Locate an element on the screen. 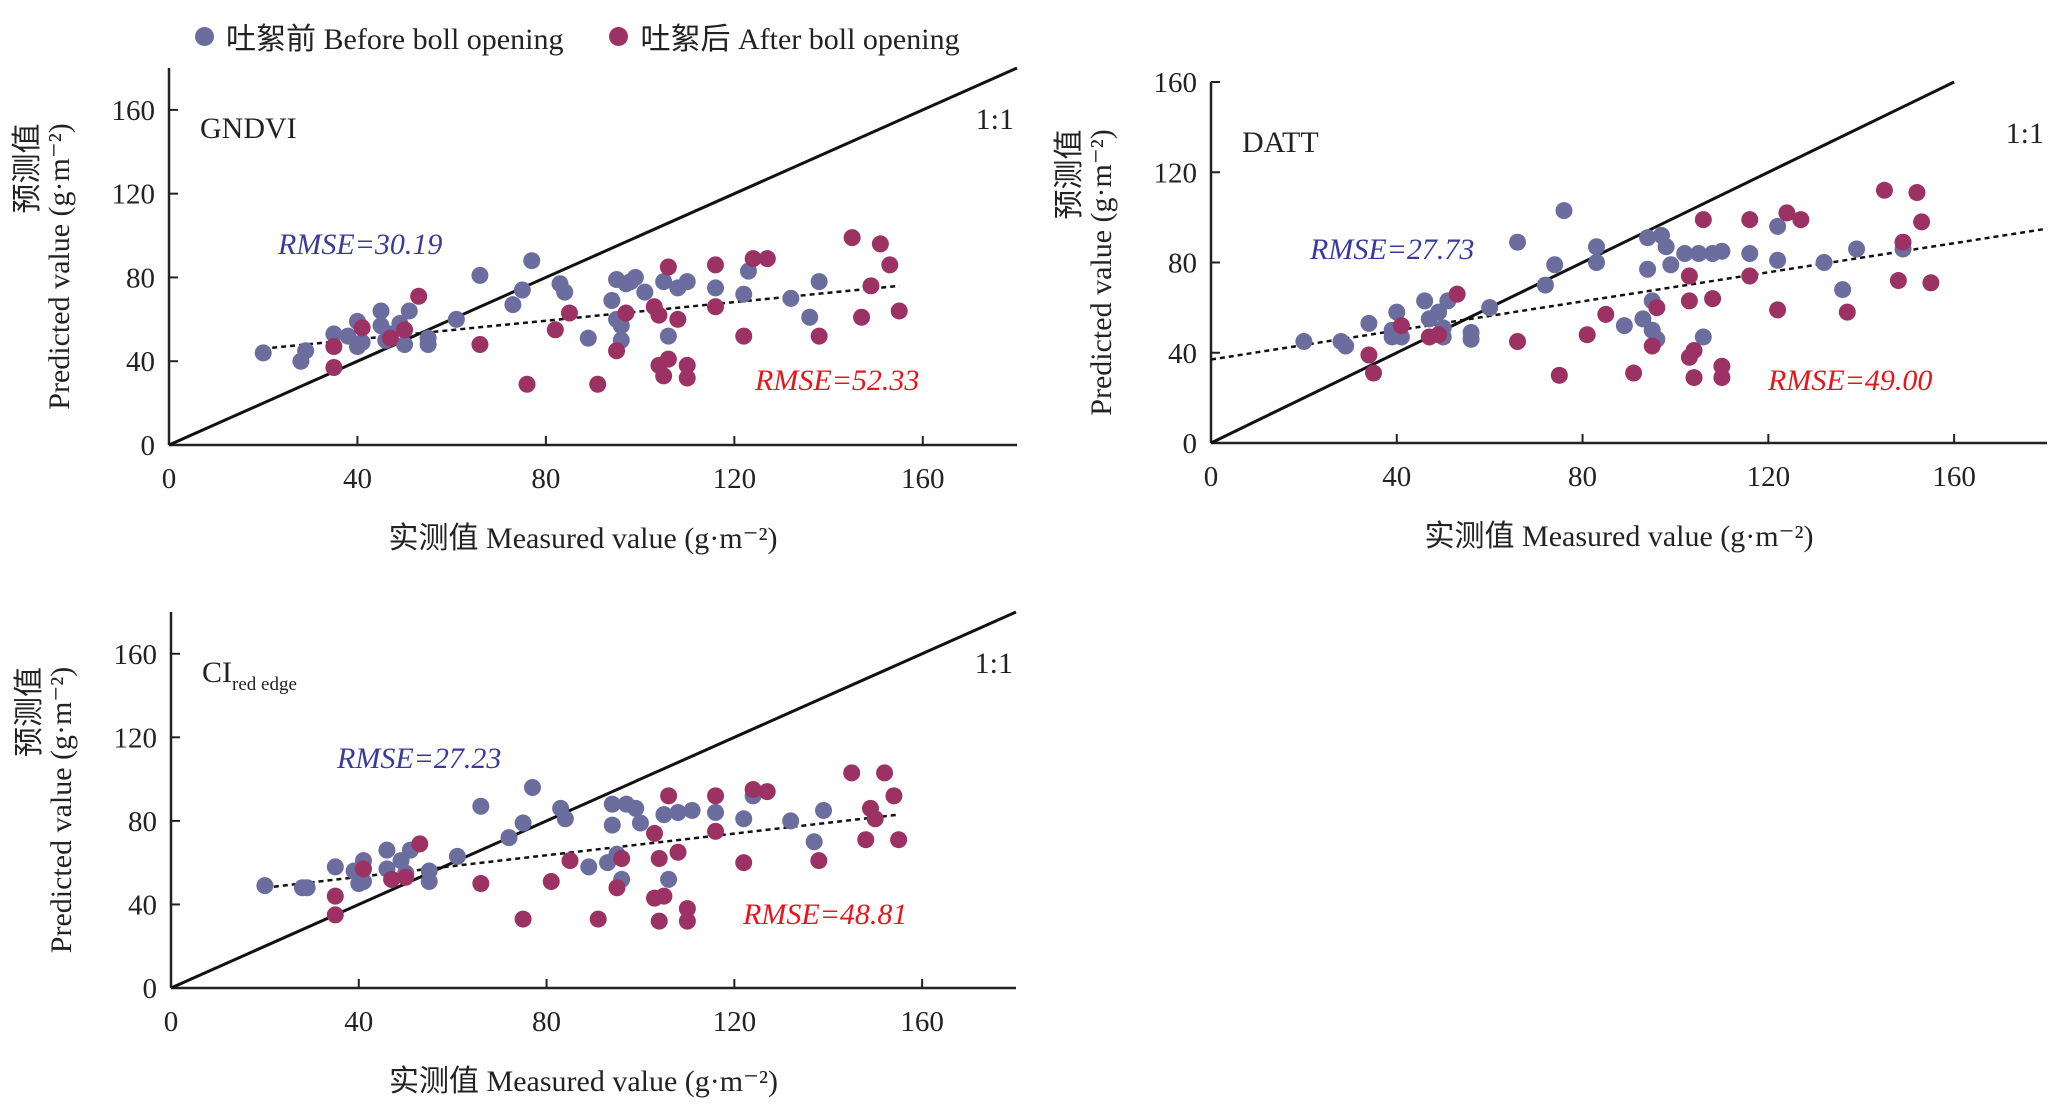 The image size is (2064, 1115). x-tick-label: 120 is located at coordinates (735, 1022).